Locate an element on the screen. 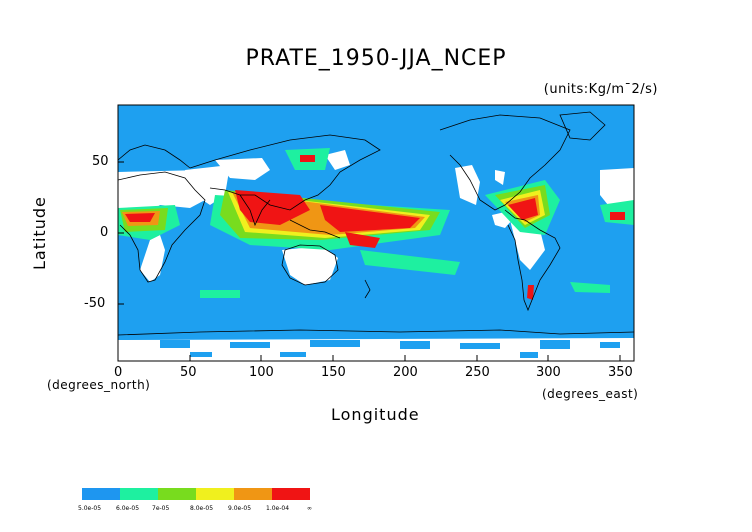  legend-label: ∞ is located at coordinates (309, 508).